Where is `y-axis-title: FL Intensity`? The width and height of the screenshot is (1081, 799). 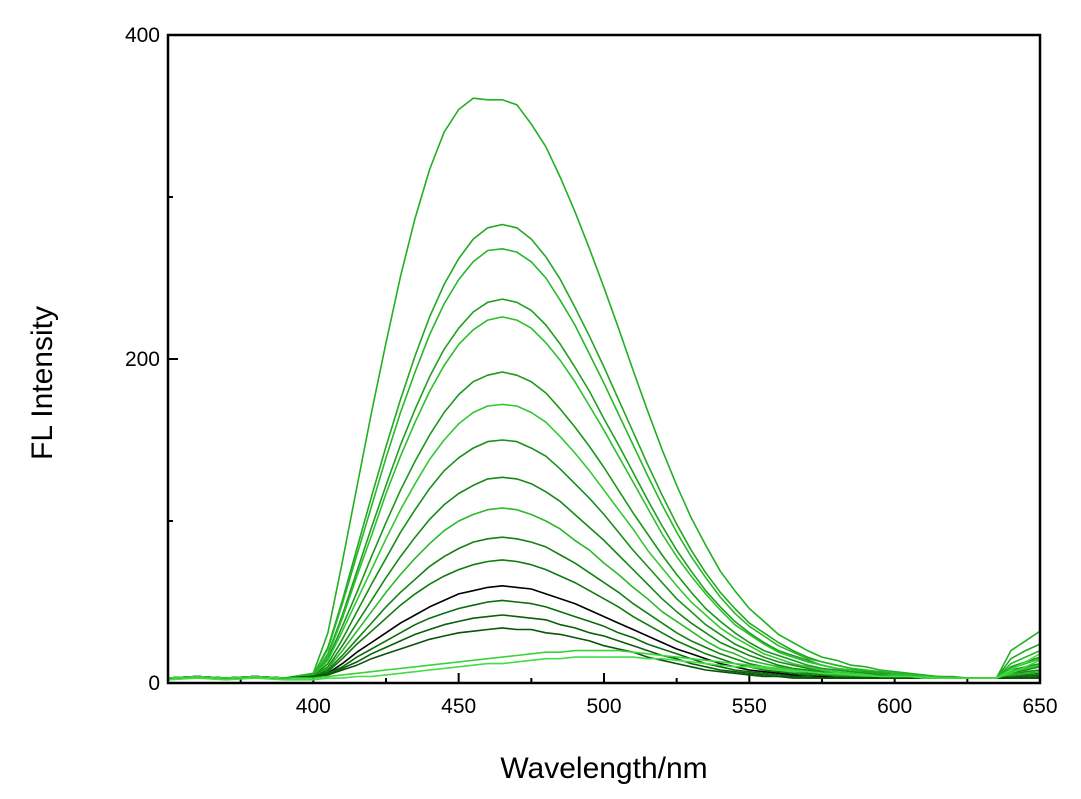 y-axis-title: FL Intensity is located at coordinates (42, 383).